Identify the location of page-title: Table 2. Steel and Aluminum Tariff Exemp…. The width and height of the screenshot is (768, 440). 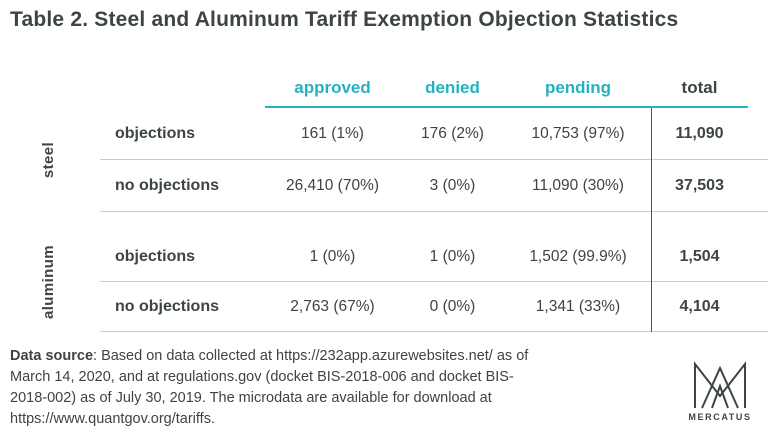
(344, 19).